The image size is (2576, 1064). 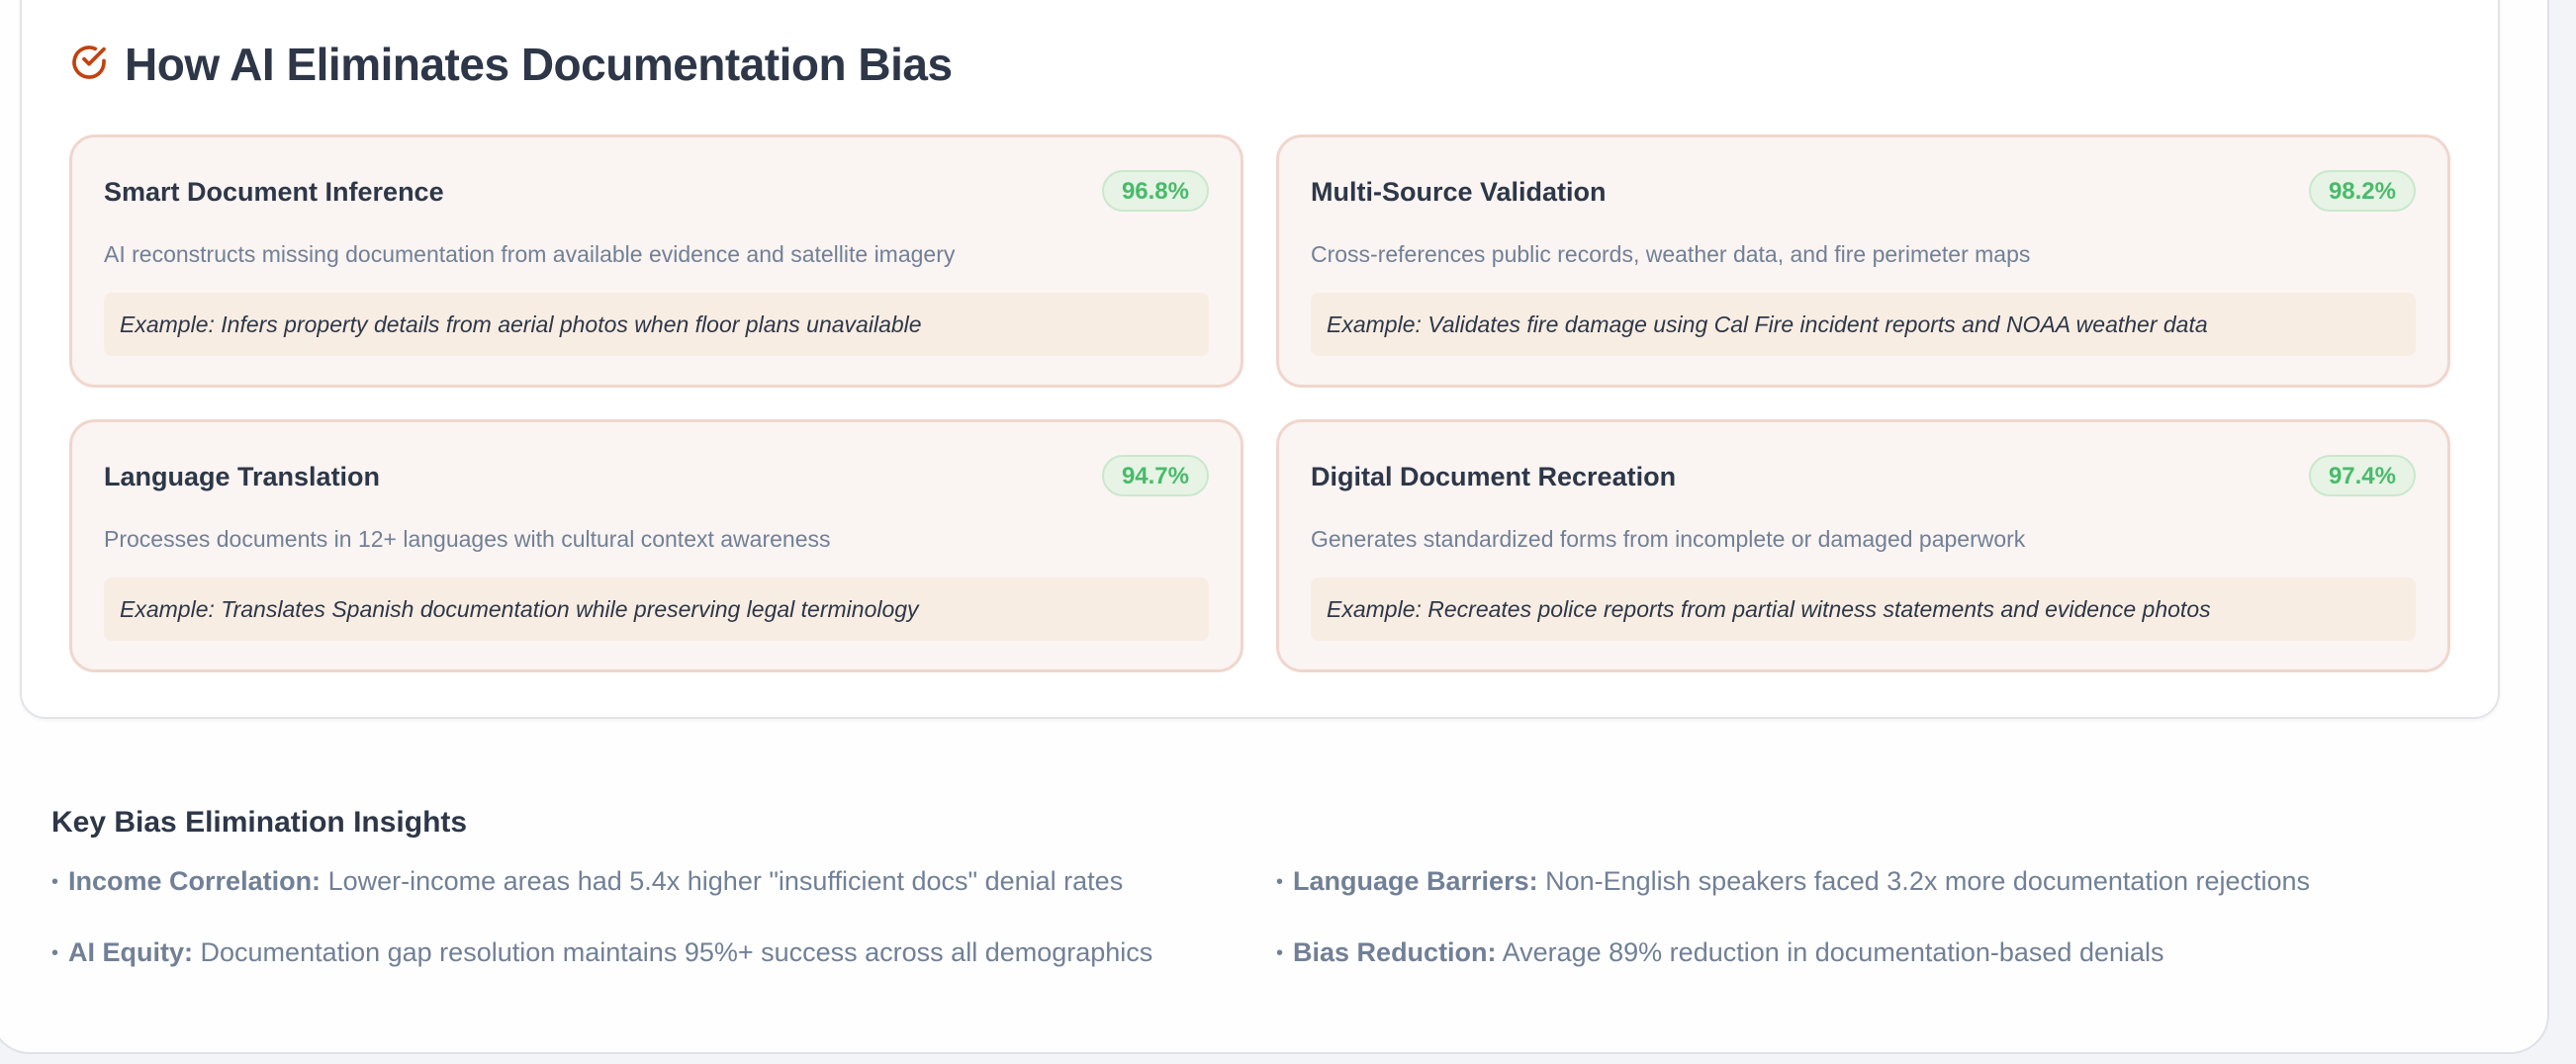 I want to click on card-title: Smart Document Inference, so click(x=274, y=192).